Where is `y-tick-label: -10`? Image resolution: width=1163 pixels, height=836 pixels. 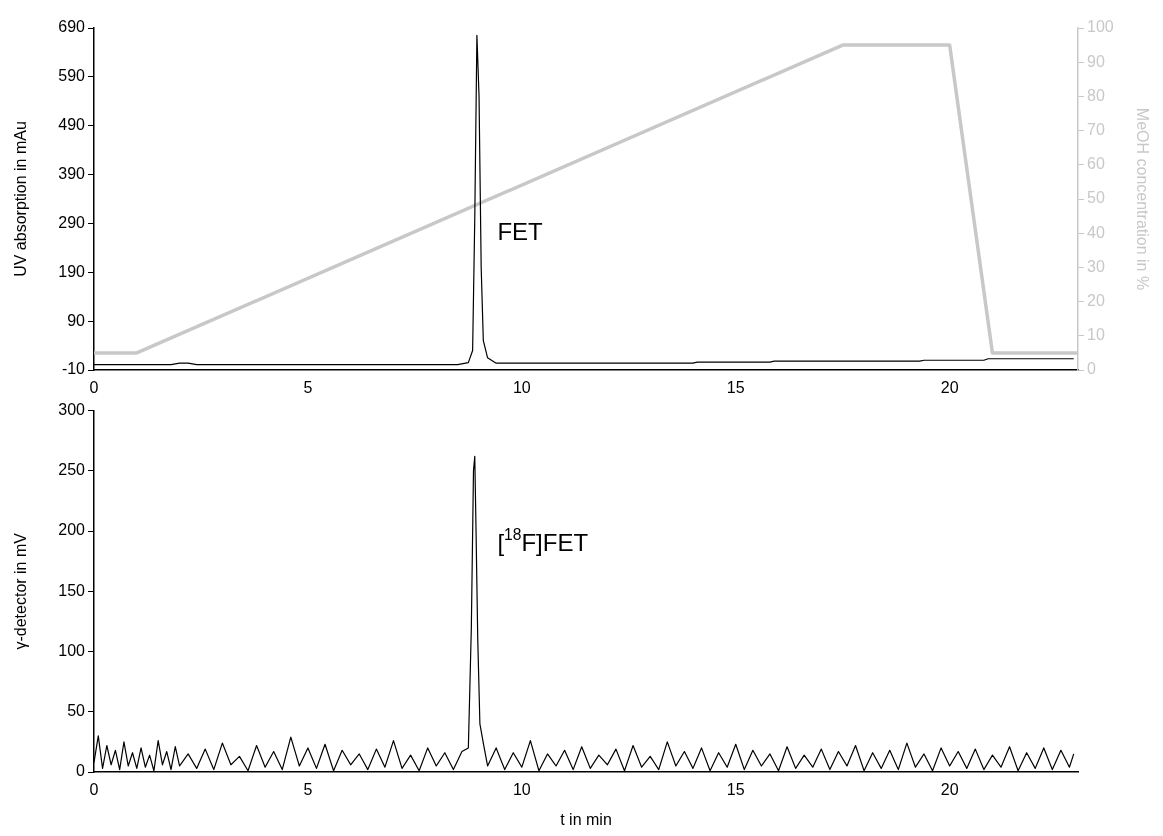
y-tick-label: -10 is located at coordinates (73, 369).